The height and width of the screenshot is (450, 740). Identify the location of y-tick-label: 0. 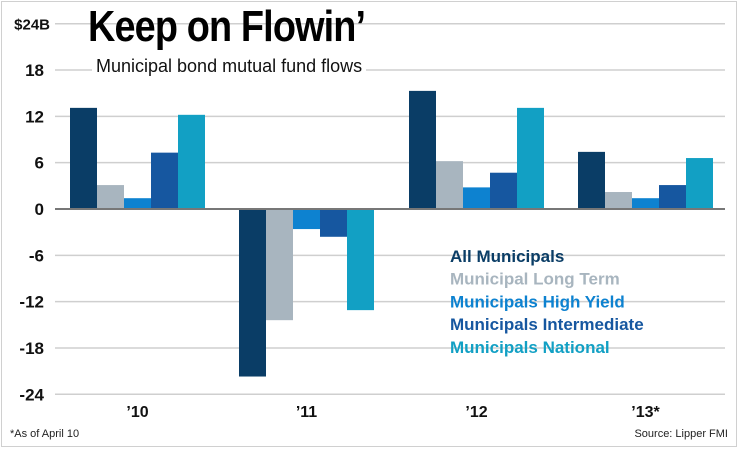
(39, 209).